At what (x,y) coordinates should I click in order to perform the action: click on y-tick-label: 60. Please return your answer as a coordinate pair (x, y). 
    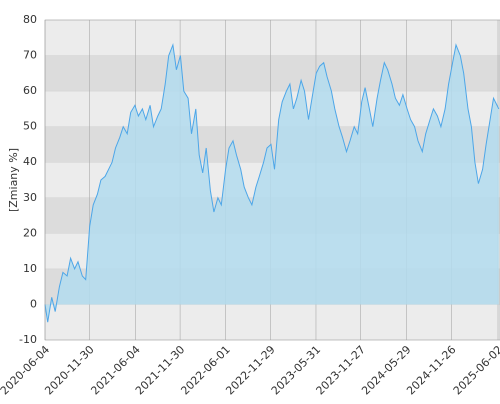
    Looking at the image, I should click on (30, 90).